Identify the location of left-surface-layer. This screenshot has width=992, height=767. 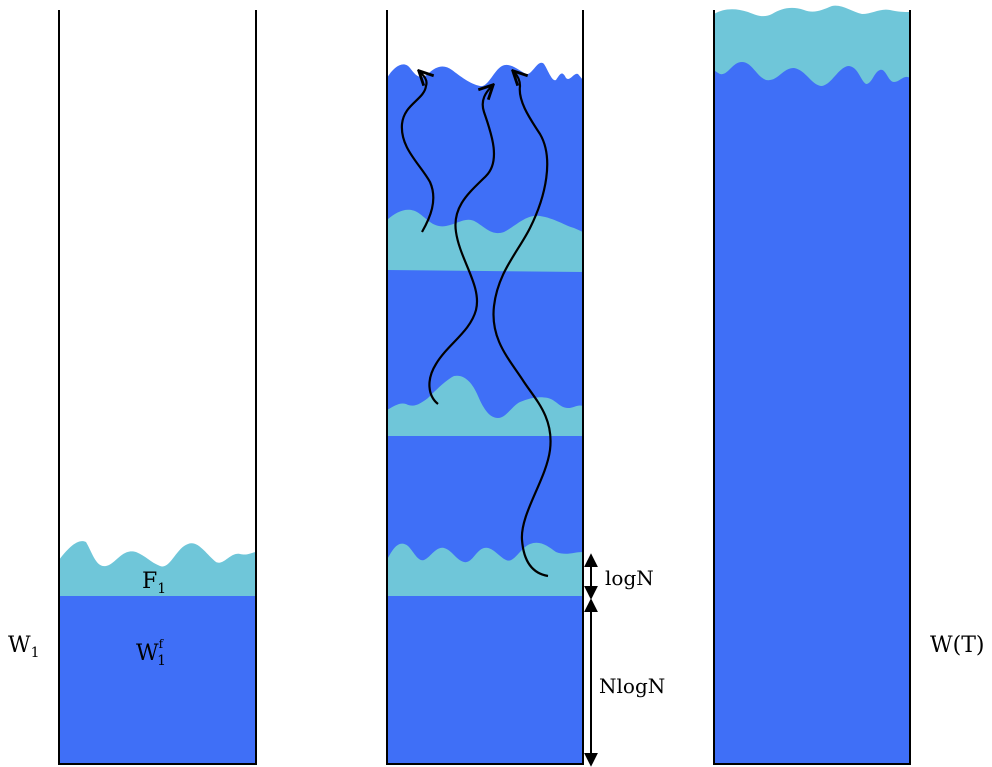
(157, 568).